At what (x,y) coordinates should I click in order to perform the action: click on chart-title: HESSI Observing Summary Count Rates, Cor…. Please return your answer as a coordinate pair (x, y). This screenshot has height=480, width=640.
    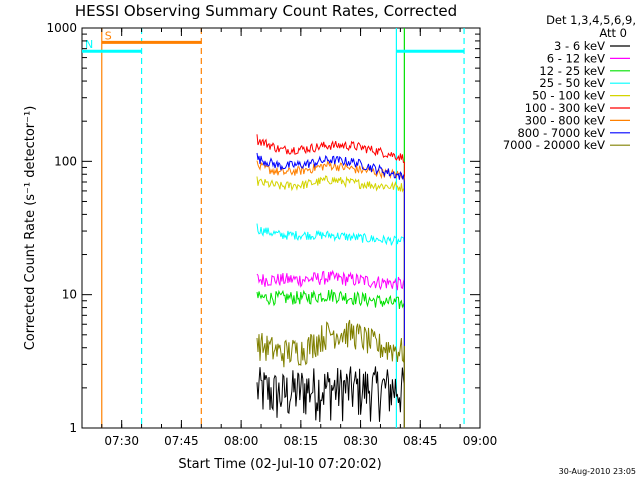
    Looking at the image, I should click on (266, 11).